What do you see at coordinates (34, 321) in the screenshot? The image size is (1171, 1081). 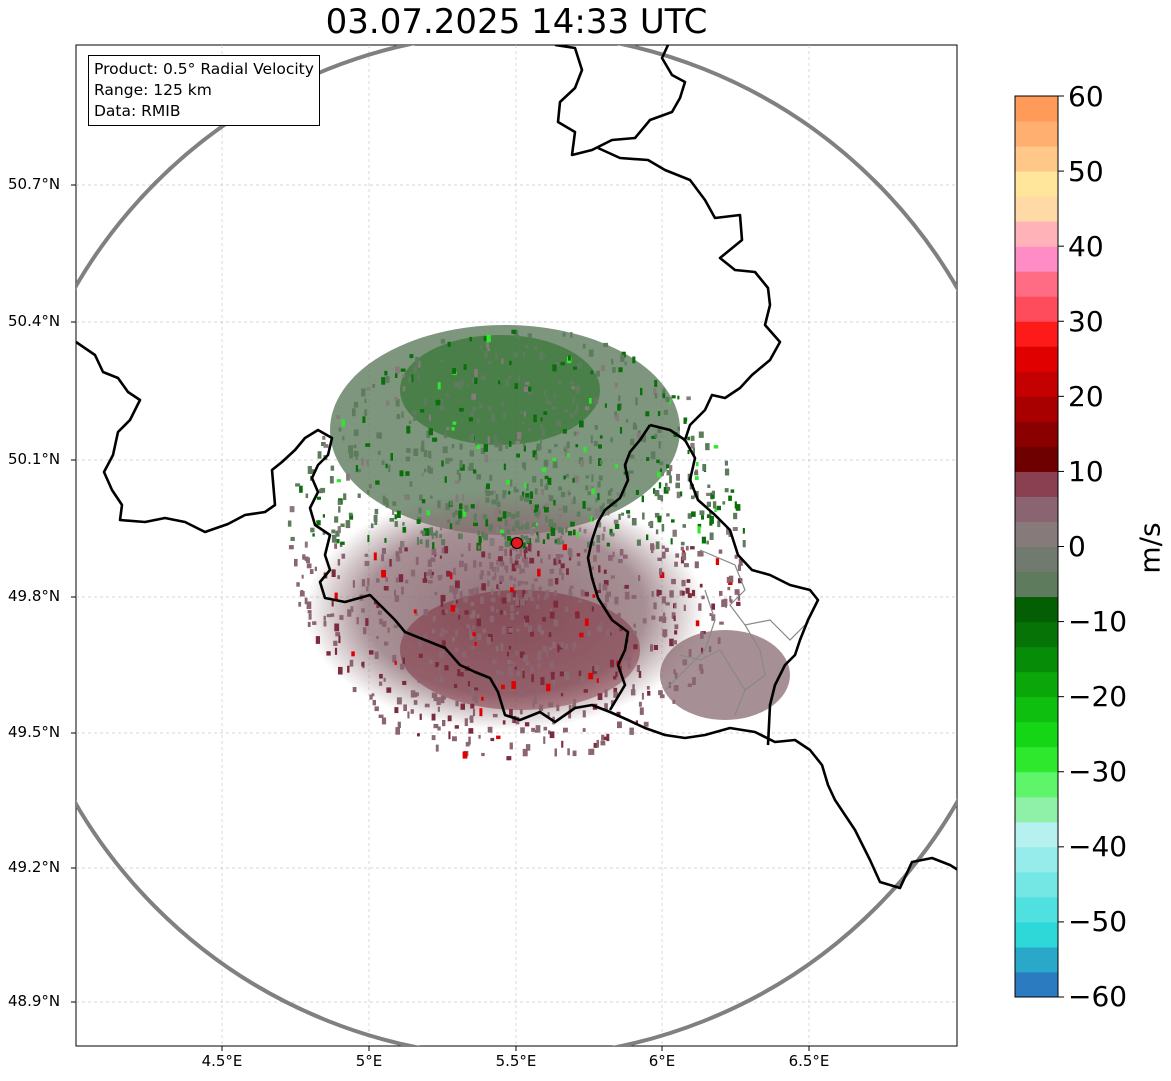 I see `lat-tick-label: 50.4°N` at bounding box center [34, 321].